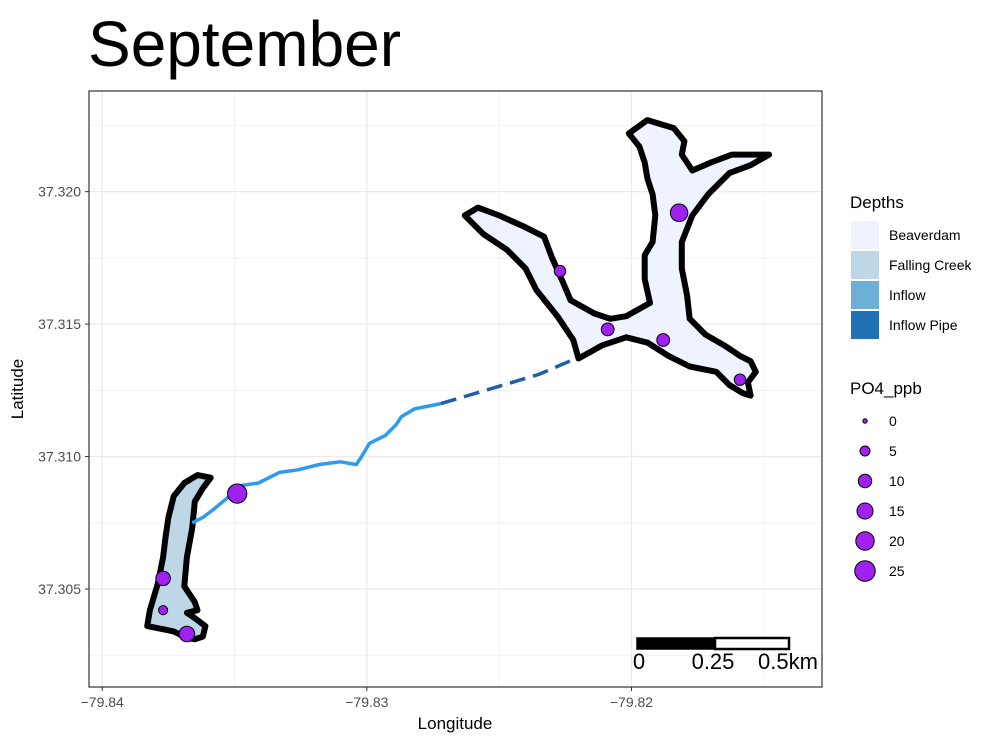  I want to click on y-tick-label: 37.315, so click(59, 324).